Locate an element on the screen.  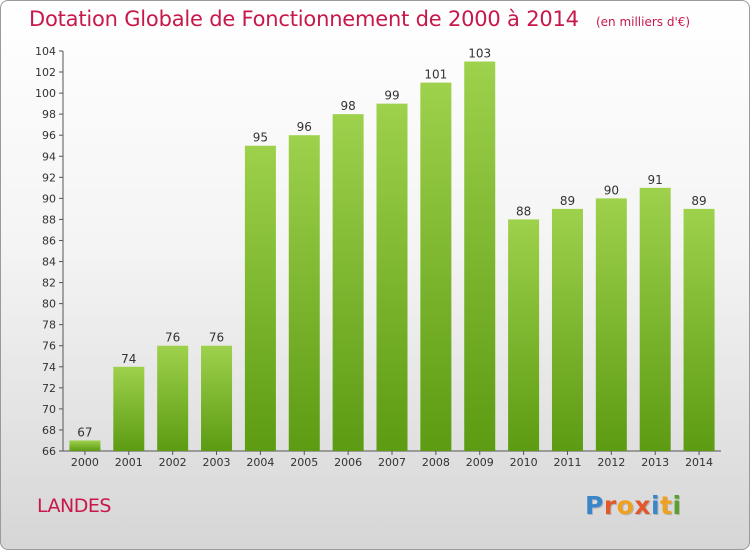
x-tick-label: 2002 is located at coordinates (173, 462).